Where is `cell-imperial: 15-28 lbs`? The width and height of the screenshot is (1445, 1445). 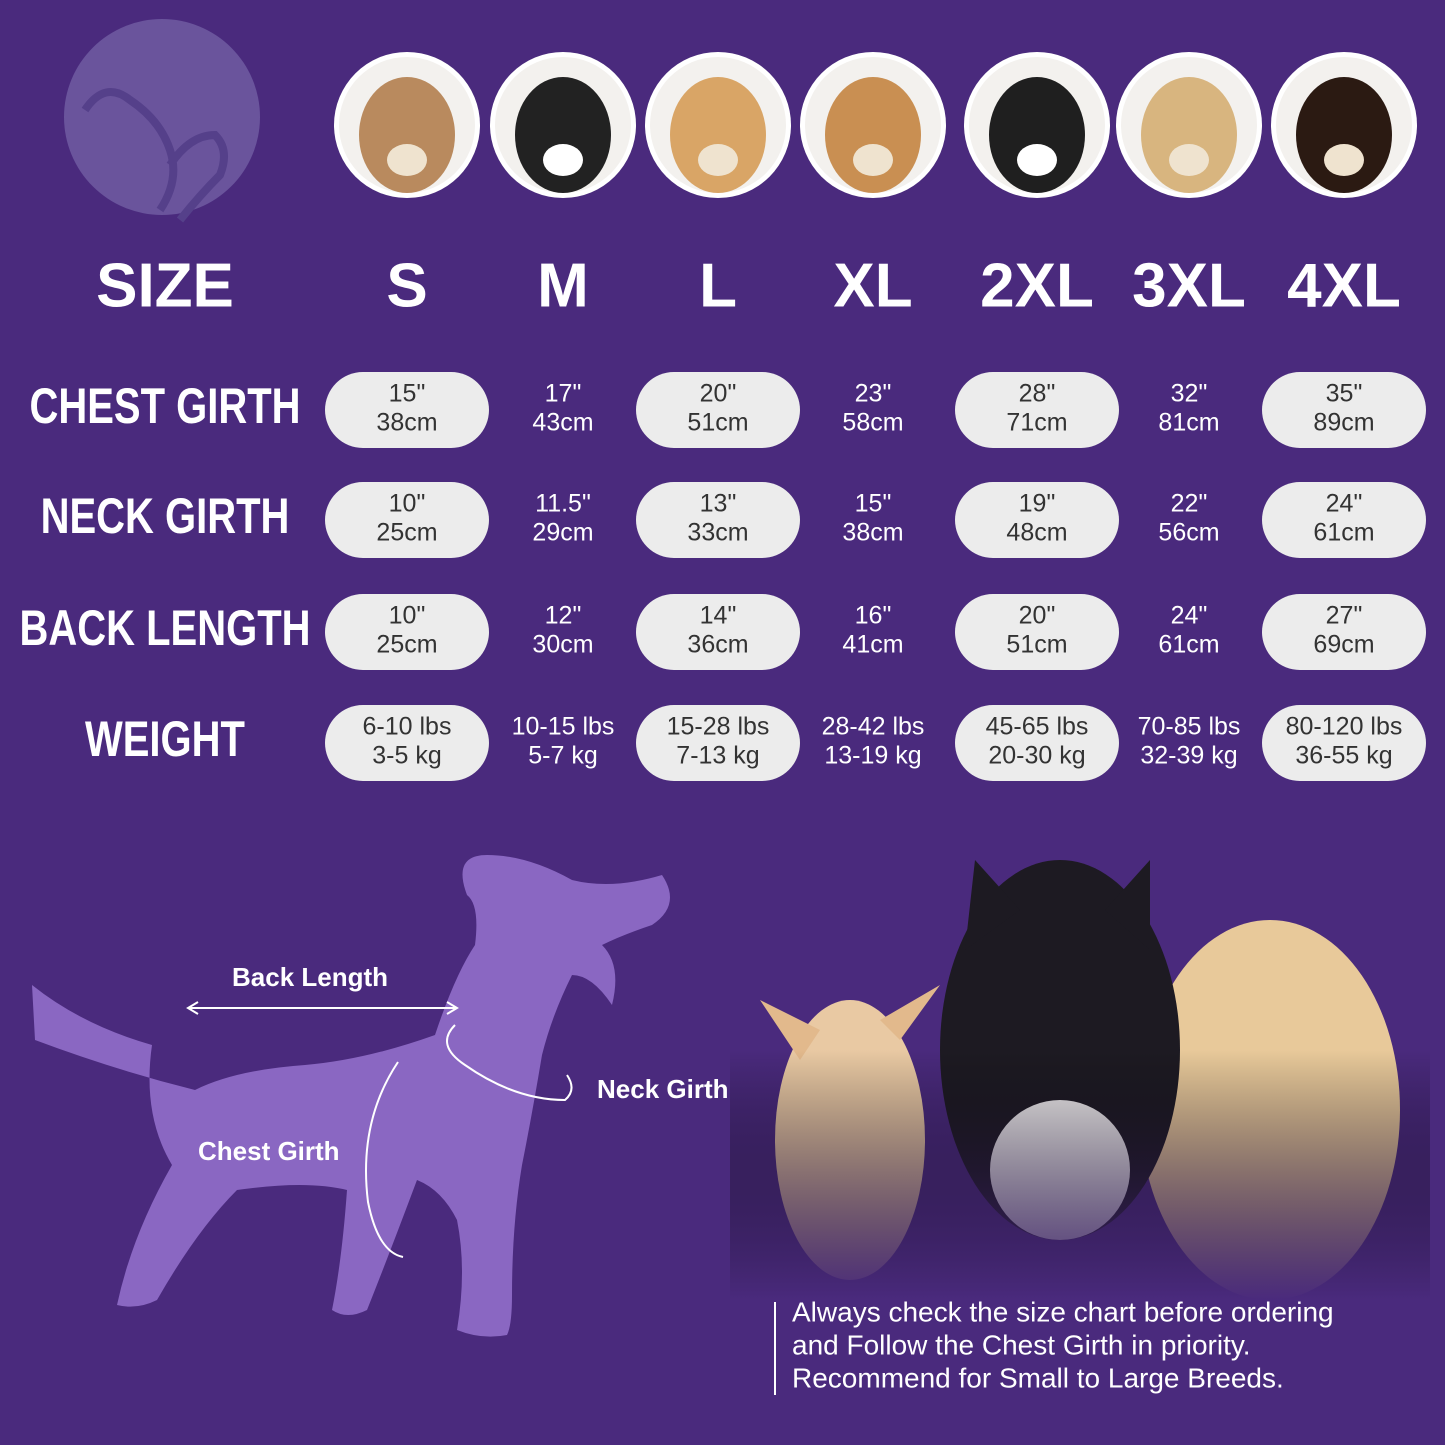
cell-imperial: 15-28 lbs is located at coordinates (718, 727).